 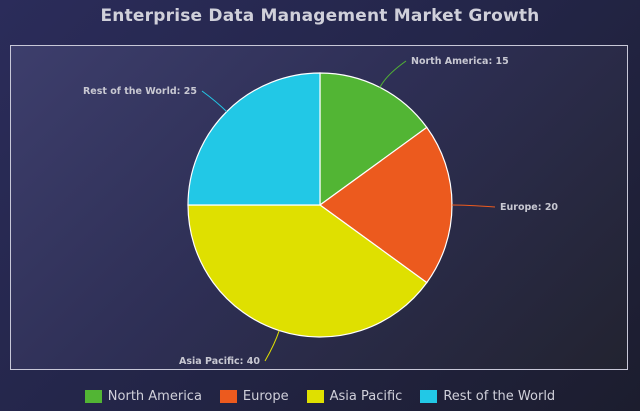 What do you see at coordinates (499, 396) in the screenshot?
I see `legend-label: Rest of the World` at bounding box center [499, 396].